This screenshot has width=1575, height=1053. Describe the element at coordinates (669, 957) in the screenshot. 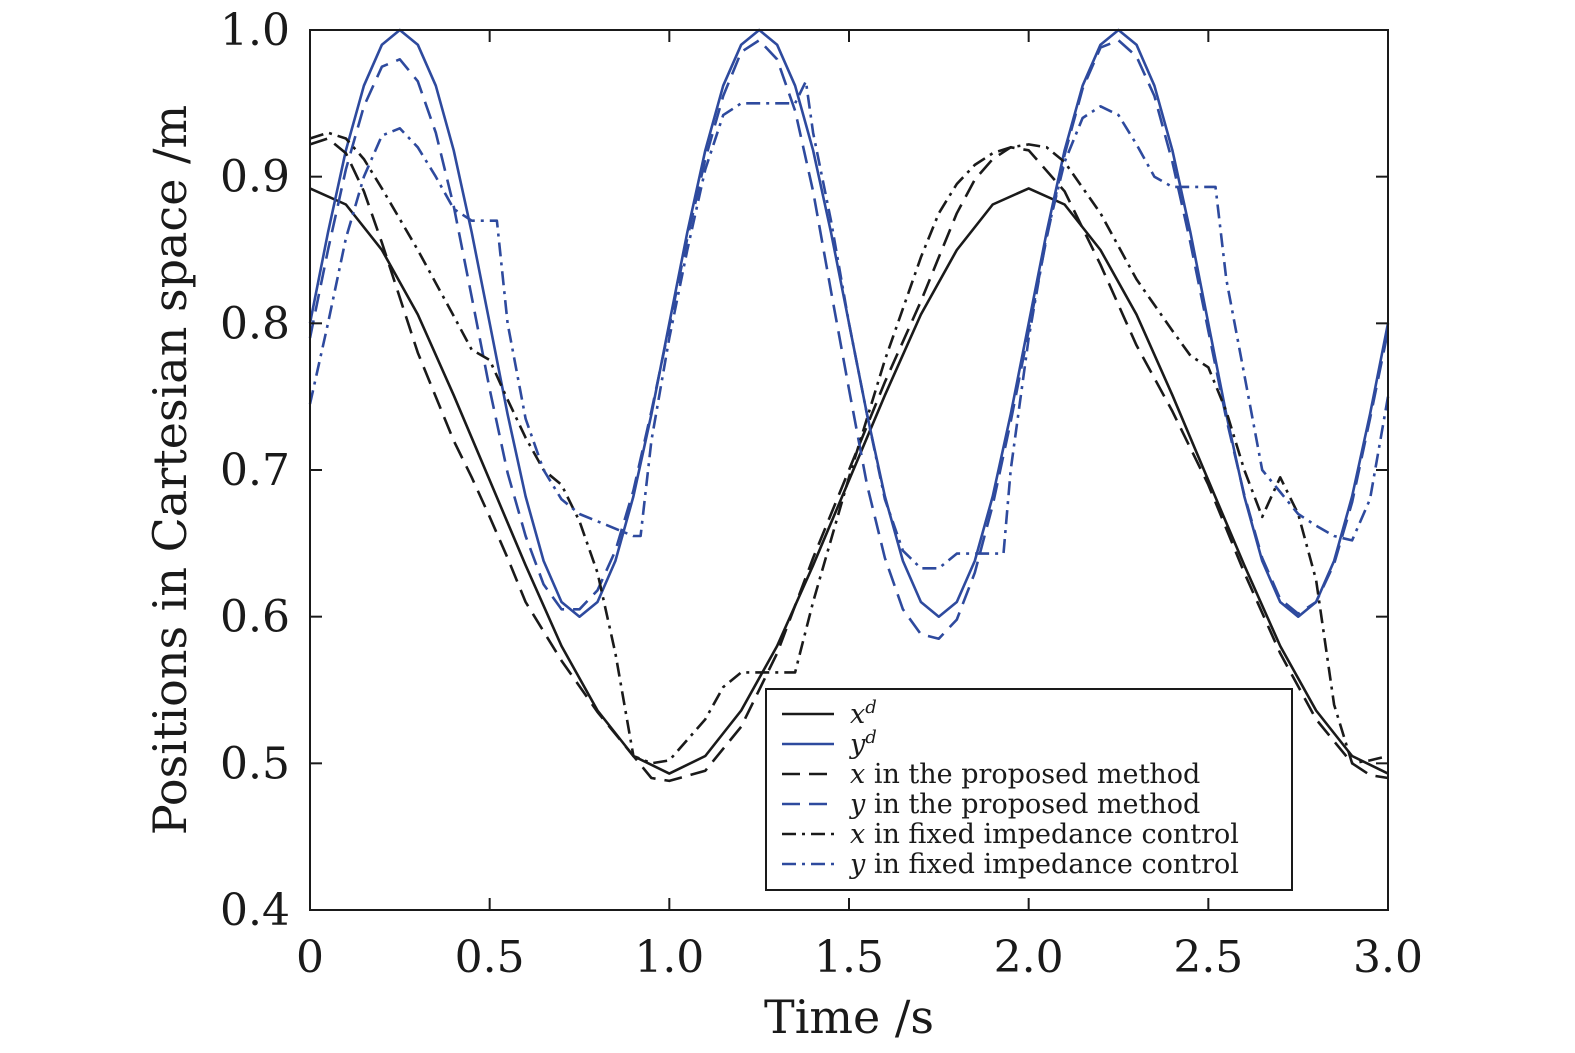

I see `x-tick-label: 1.0` at that location.